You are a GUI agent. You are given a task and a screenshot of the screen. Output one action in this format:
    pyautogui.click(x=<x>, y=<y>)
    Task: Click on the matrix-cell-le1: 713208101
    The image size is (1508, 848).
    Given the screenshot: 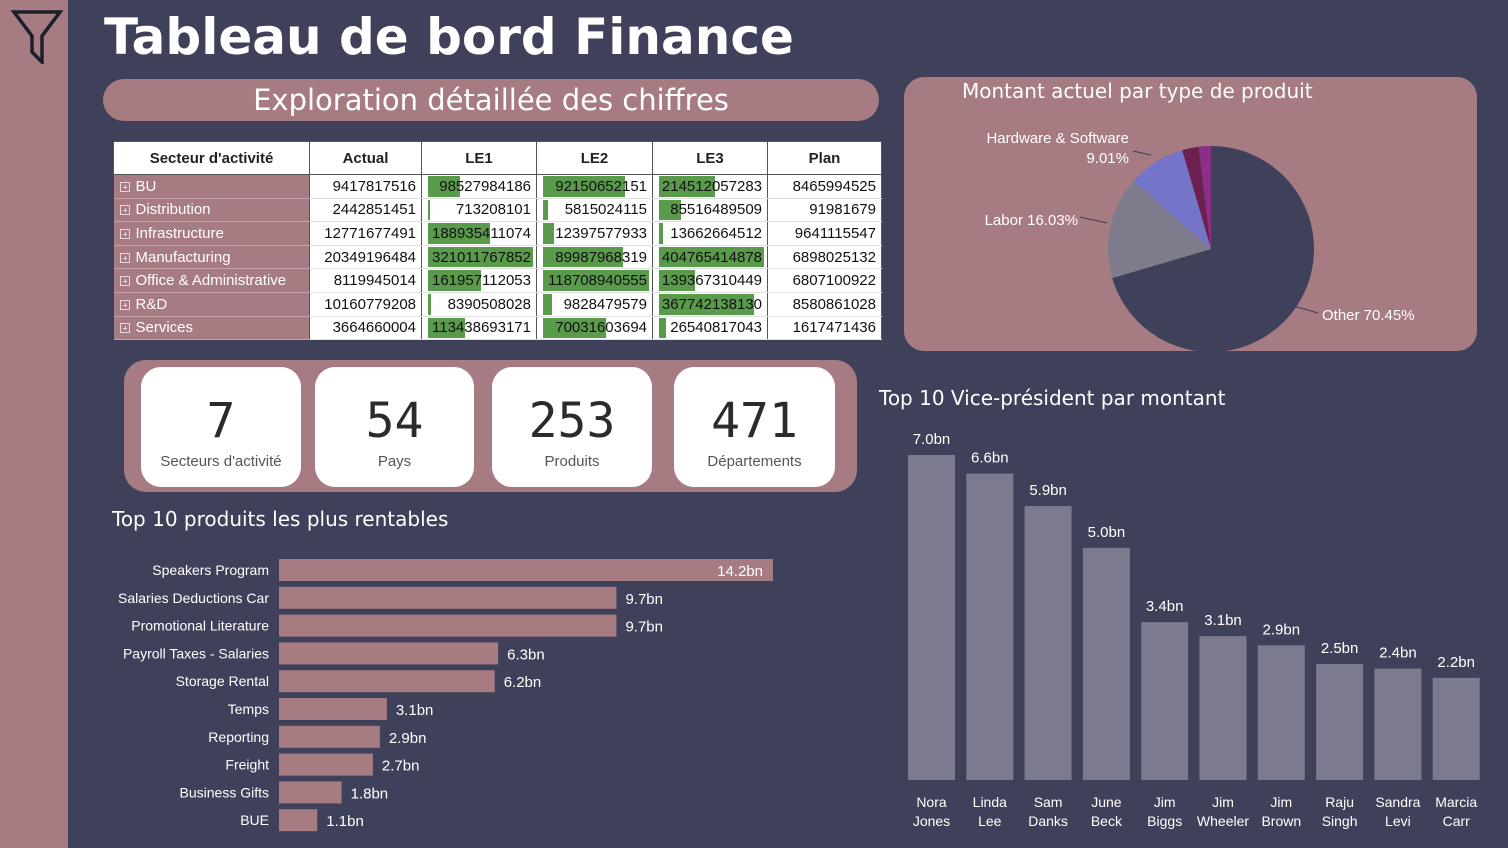 What is the action you would take?
    pyautogui.click(x=479, y=210)
    